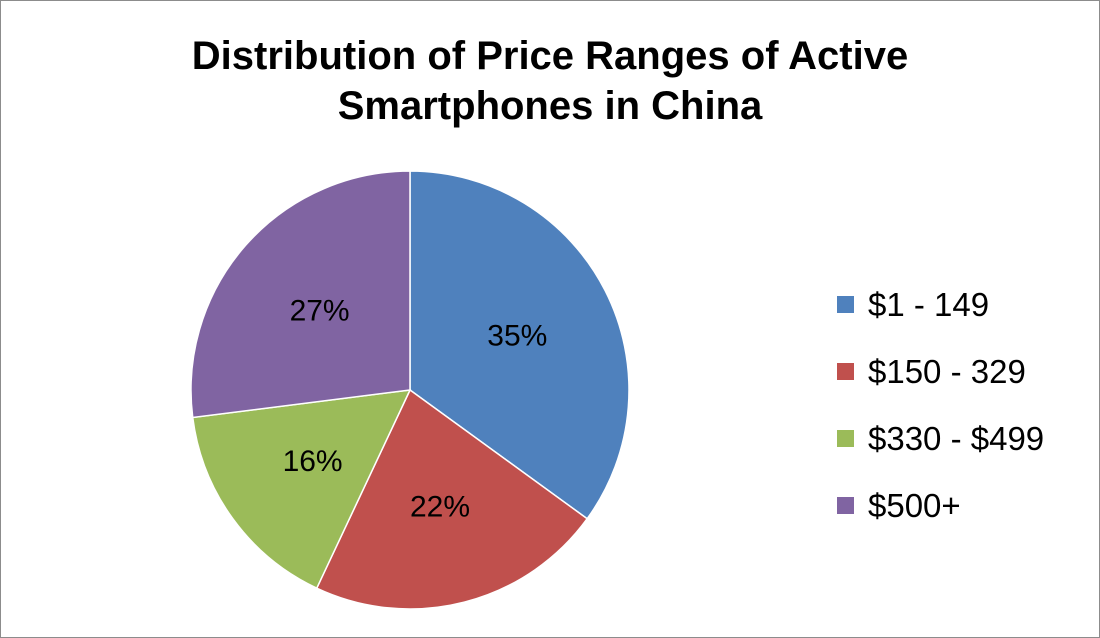  I want to click on pie-slice-label-4: 27%, so click(320, 310).